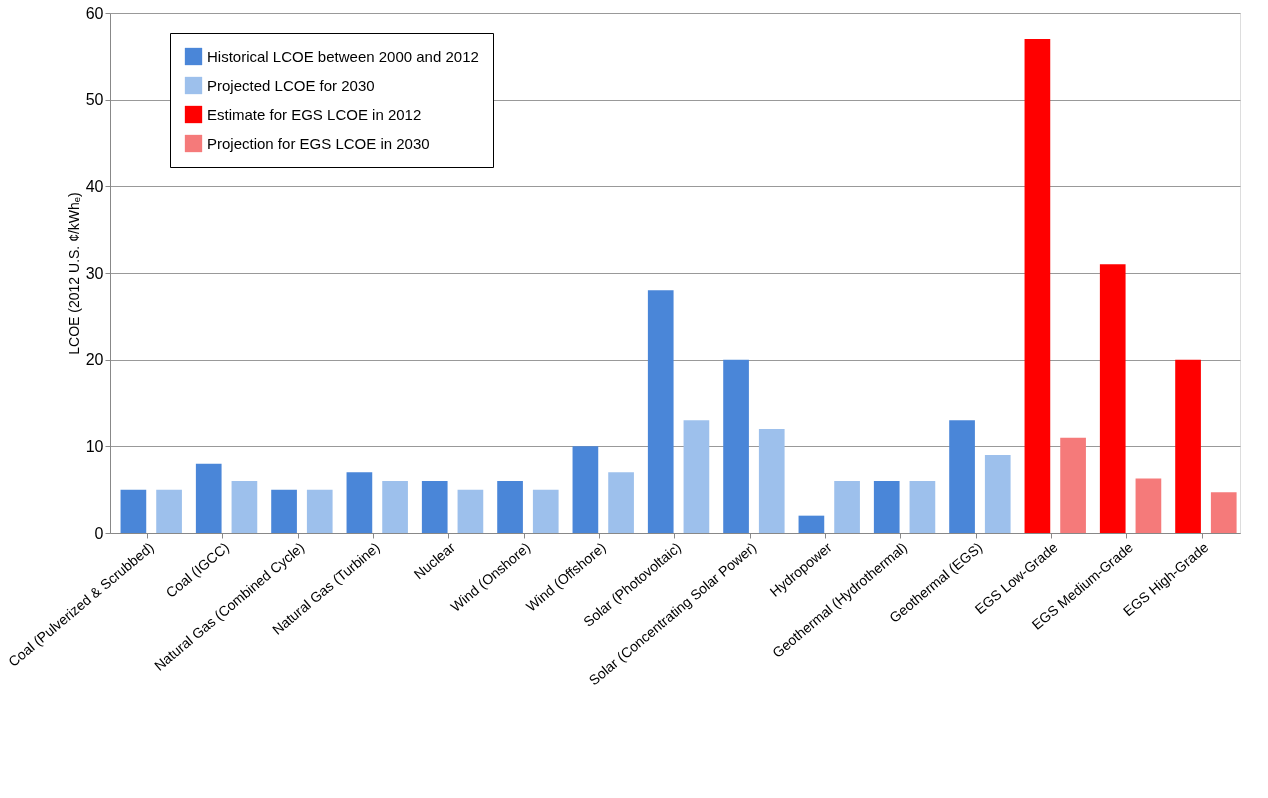 The height and width of the screenshot is (798, 1268). Describe the element at coordinates (99, 533) in the screenshot. I see `y-tick-label: 0` at that location.